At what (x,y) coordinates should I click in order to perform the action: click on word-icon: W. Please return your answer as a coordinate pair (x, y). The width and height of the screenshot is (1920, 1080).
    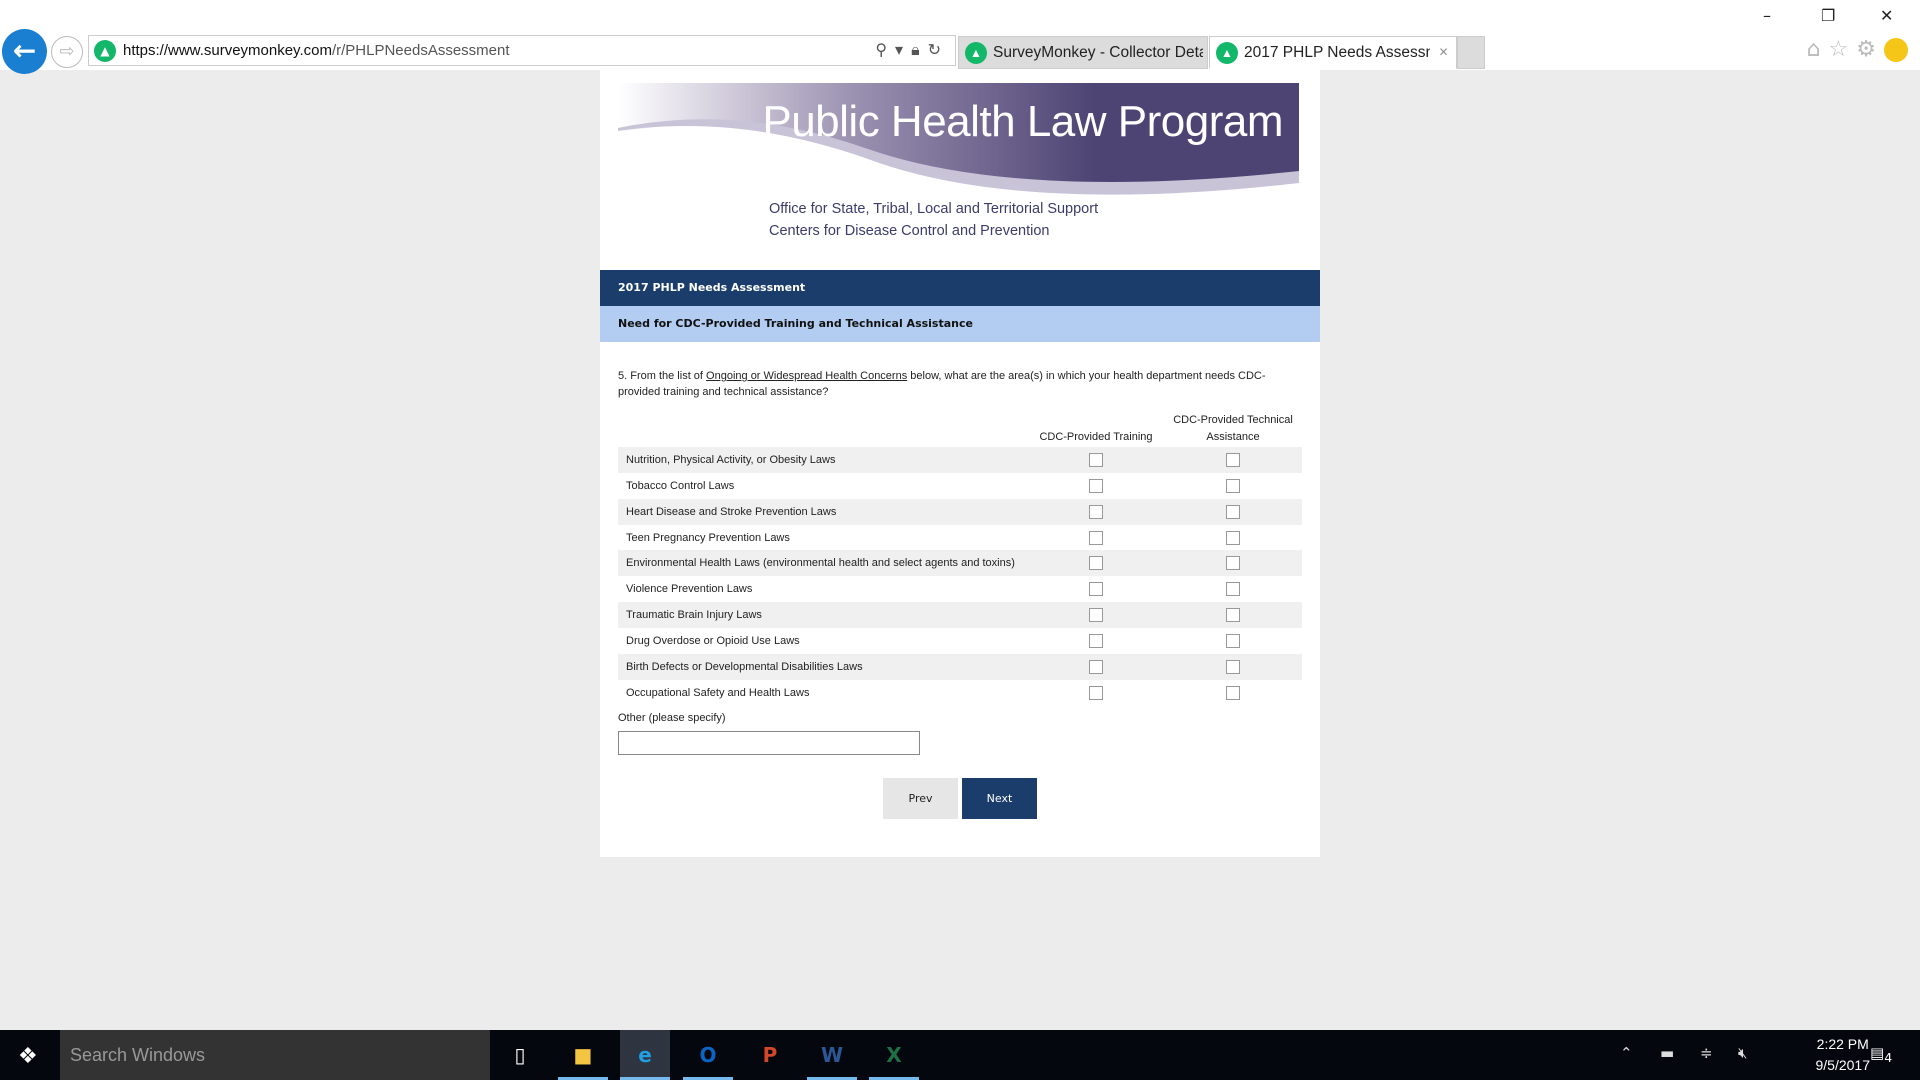
    Looking at the image, I should click on (832, 1055).